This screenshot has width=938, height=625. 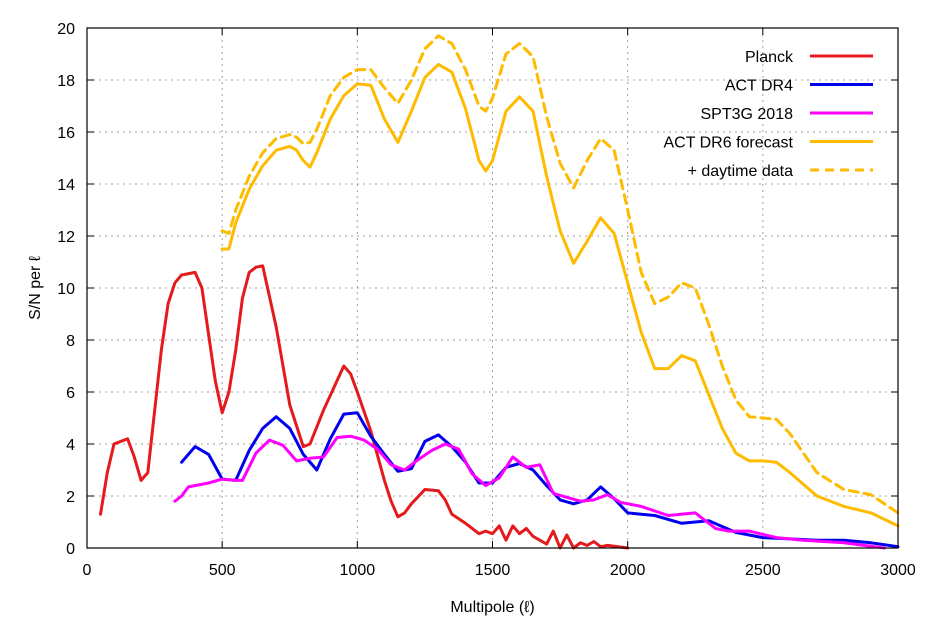 I want to click on y-axis-title: S/N per ℓ, so click(x=35, y=288).